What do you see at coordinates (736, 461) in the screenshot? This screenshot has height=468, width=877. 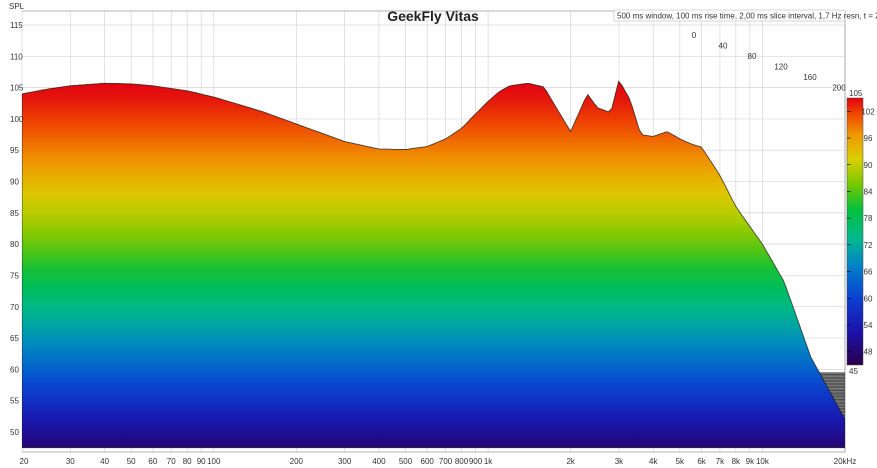 I see `x-tick-label: 8k` at bounding box center [736, 461].